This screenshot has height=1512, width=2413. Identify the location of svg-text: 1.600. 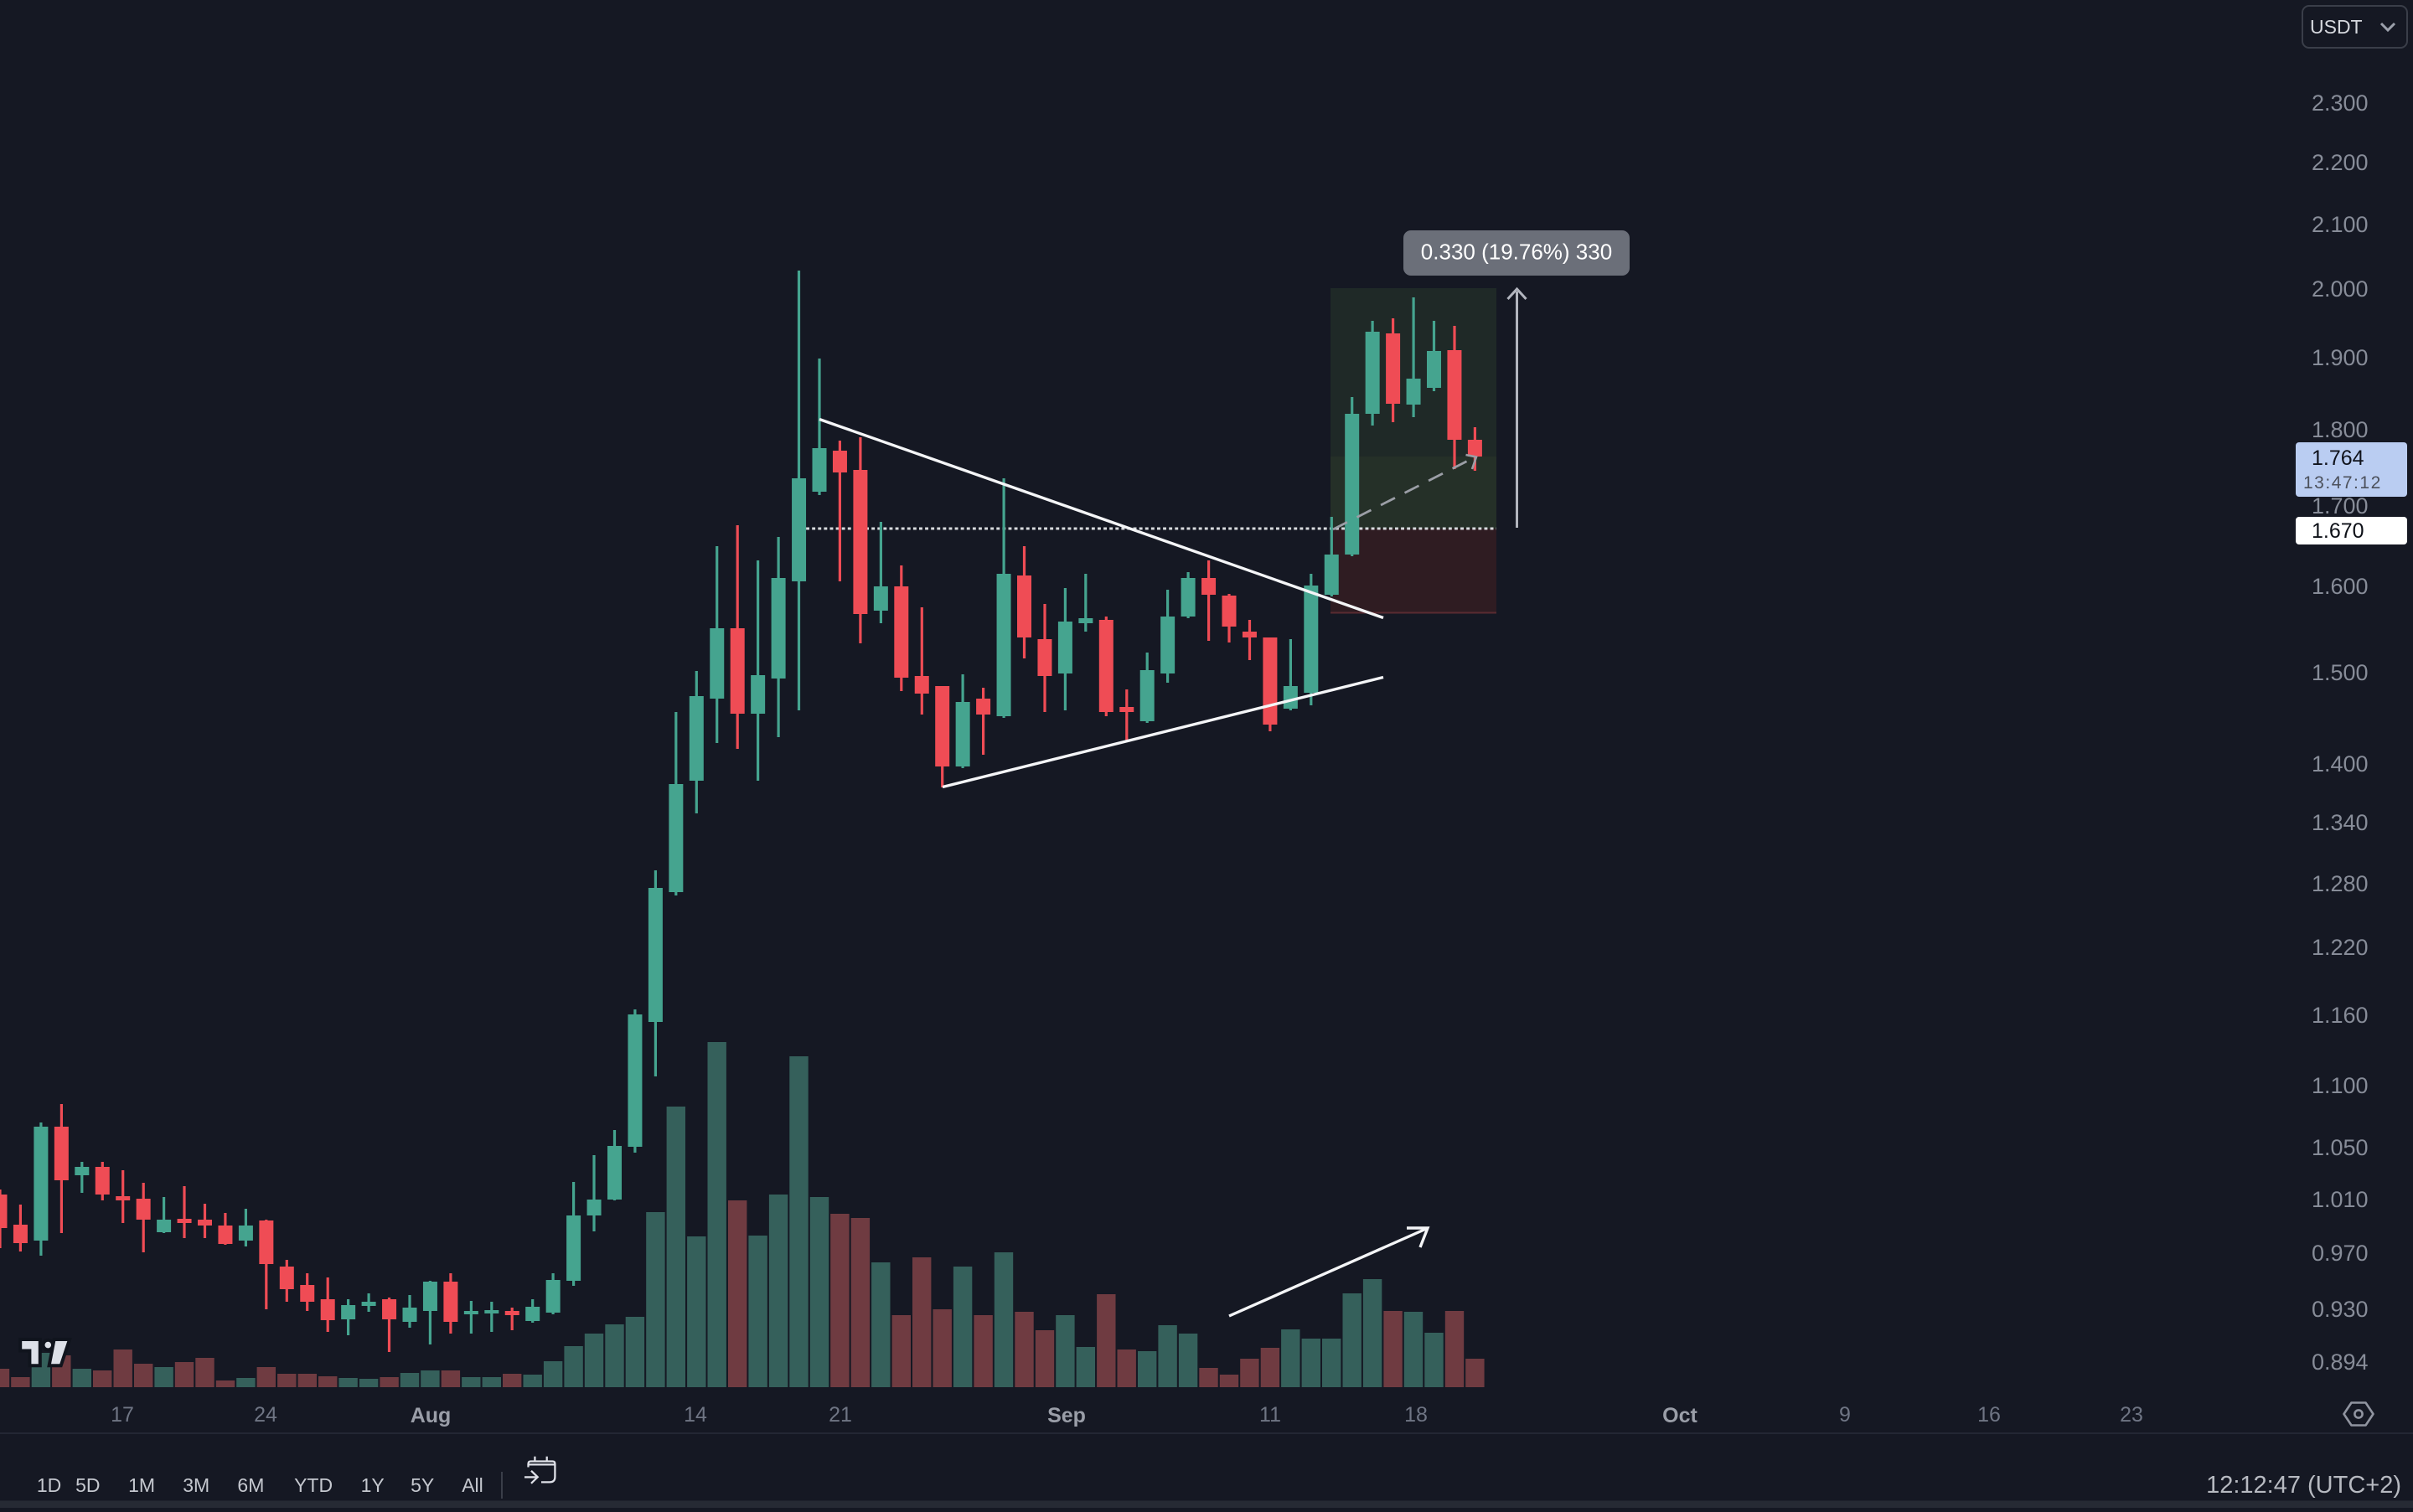
(2340, 586).